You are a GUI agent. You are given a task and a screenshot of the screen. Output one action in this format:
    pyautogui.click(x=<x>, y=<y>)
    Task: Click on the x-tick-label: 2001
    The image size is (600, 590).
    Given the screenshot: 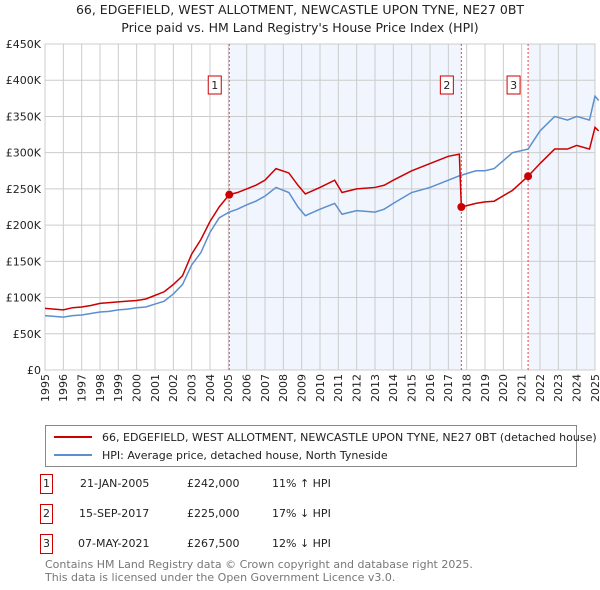 What is the action you would take?
    pyautogui.click(x=155, y=388)
    